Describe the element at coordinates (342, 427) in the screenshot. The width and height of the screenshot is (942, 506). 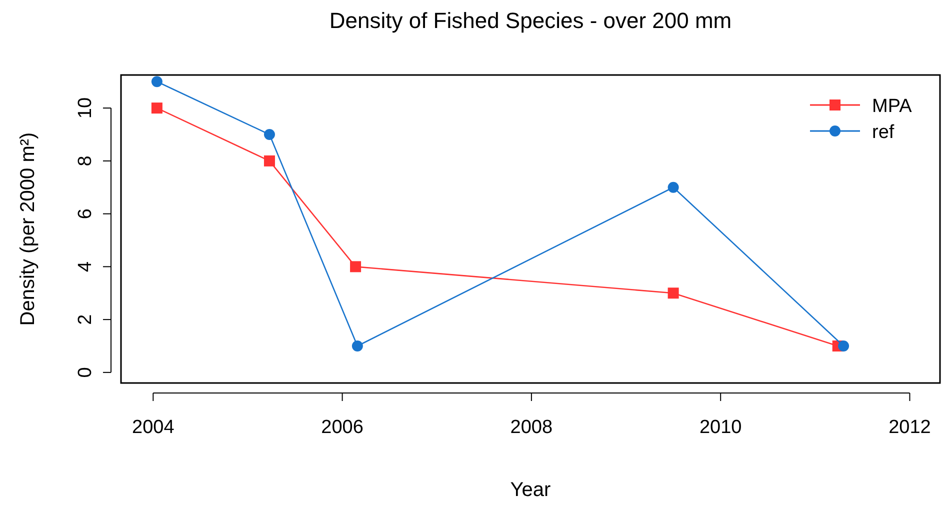
I see `x-tick-label: 2006` at that location.